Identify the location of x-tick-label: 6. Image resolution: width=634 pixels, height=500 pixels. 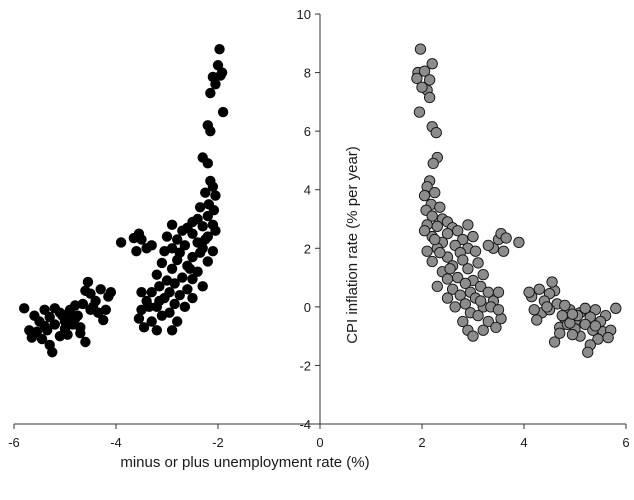
(625, 442).